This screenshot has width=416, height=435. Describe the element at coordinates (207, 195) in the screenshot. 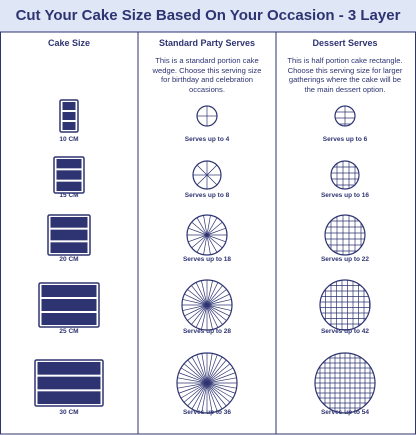

I see `party-label: Serves up to 8` at that location.